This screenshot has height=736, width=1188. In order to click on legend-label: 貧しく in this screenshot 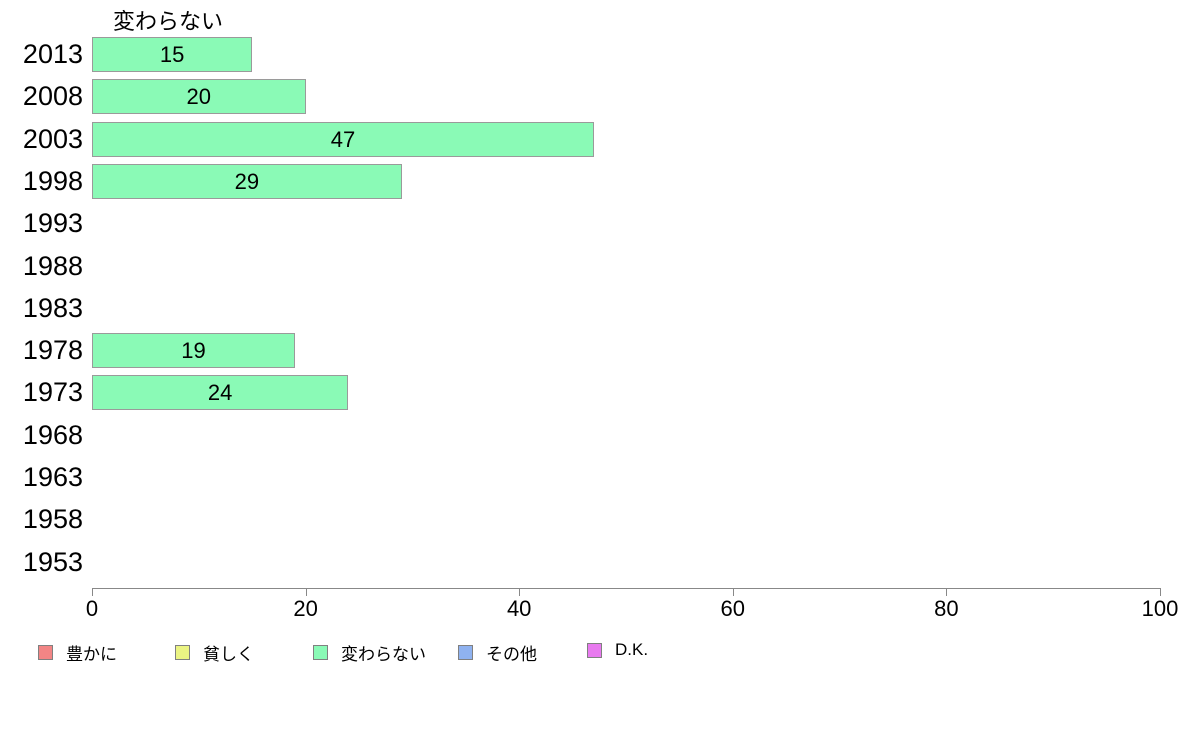, I will do `click(228, 654)`.